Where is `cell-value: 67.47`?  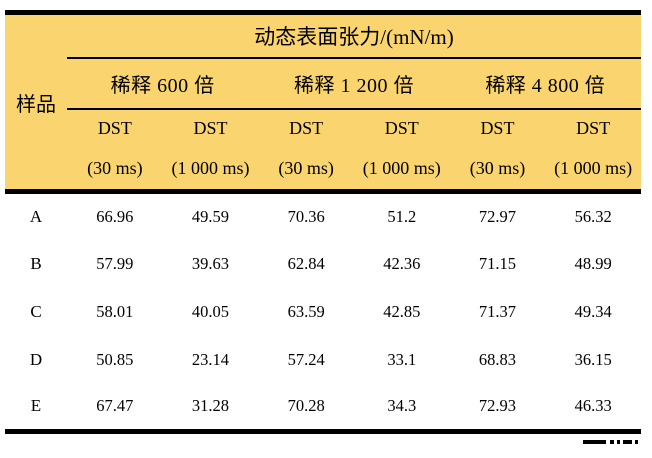
cell-value: 67.47 is located at coordinates (115, 406).